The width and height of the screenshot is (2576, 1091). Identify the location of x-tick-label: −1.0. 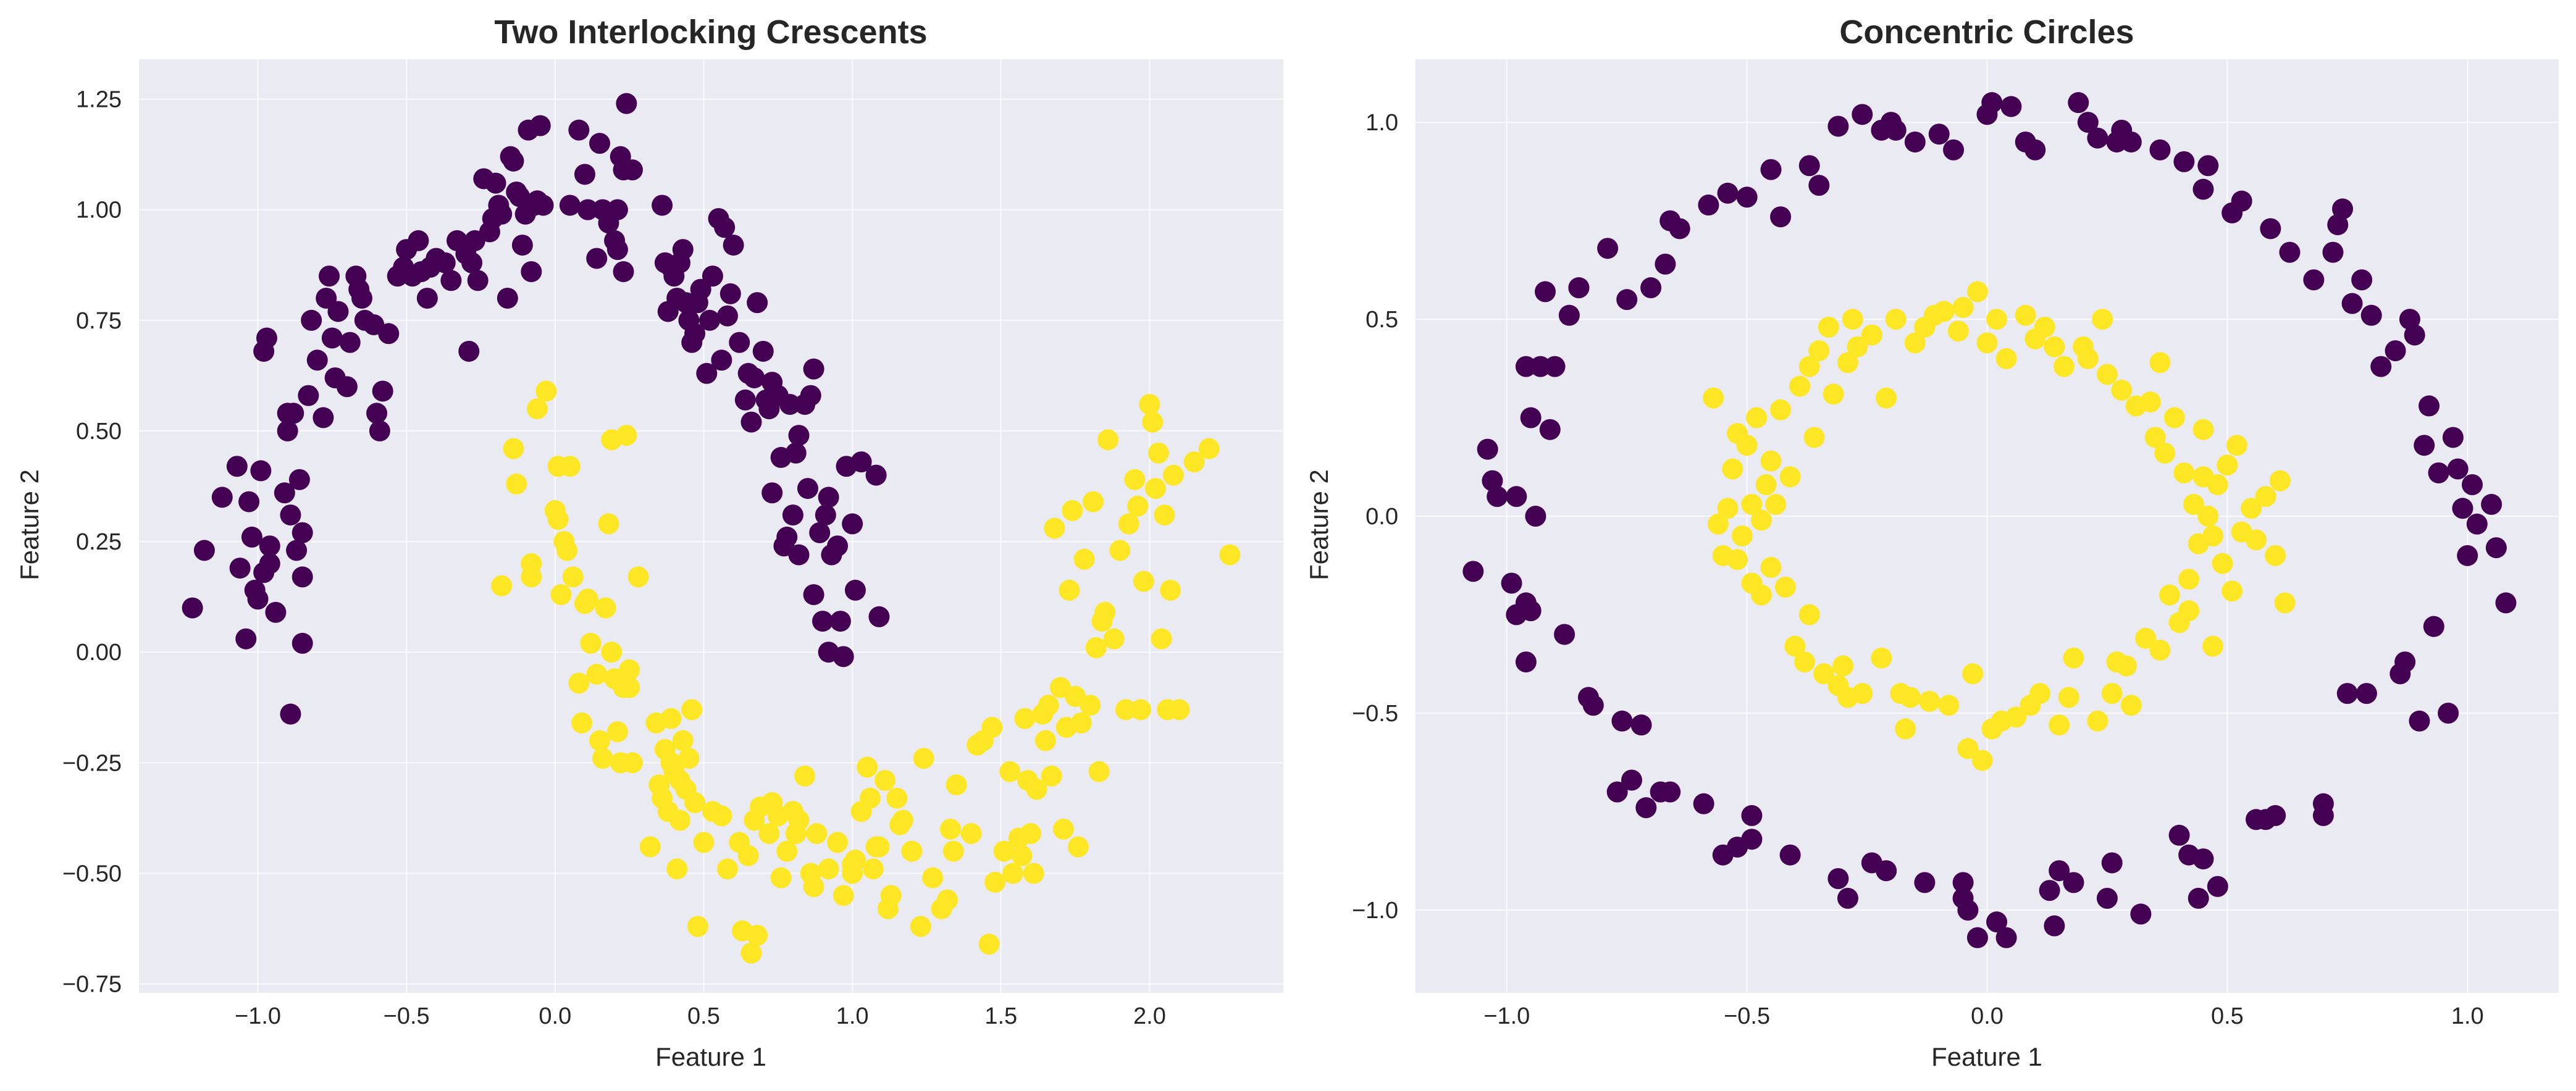
(1506, 1016).